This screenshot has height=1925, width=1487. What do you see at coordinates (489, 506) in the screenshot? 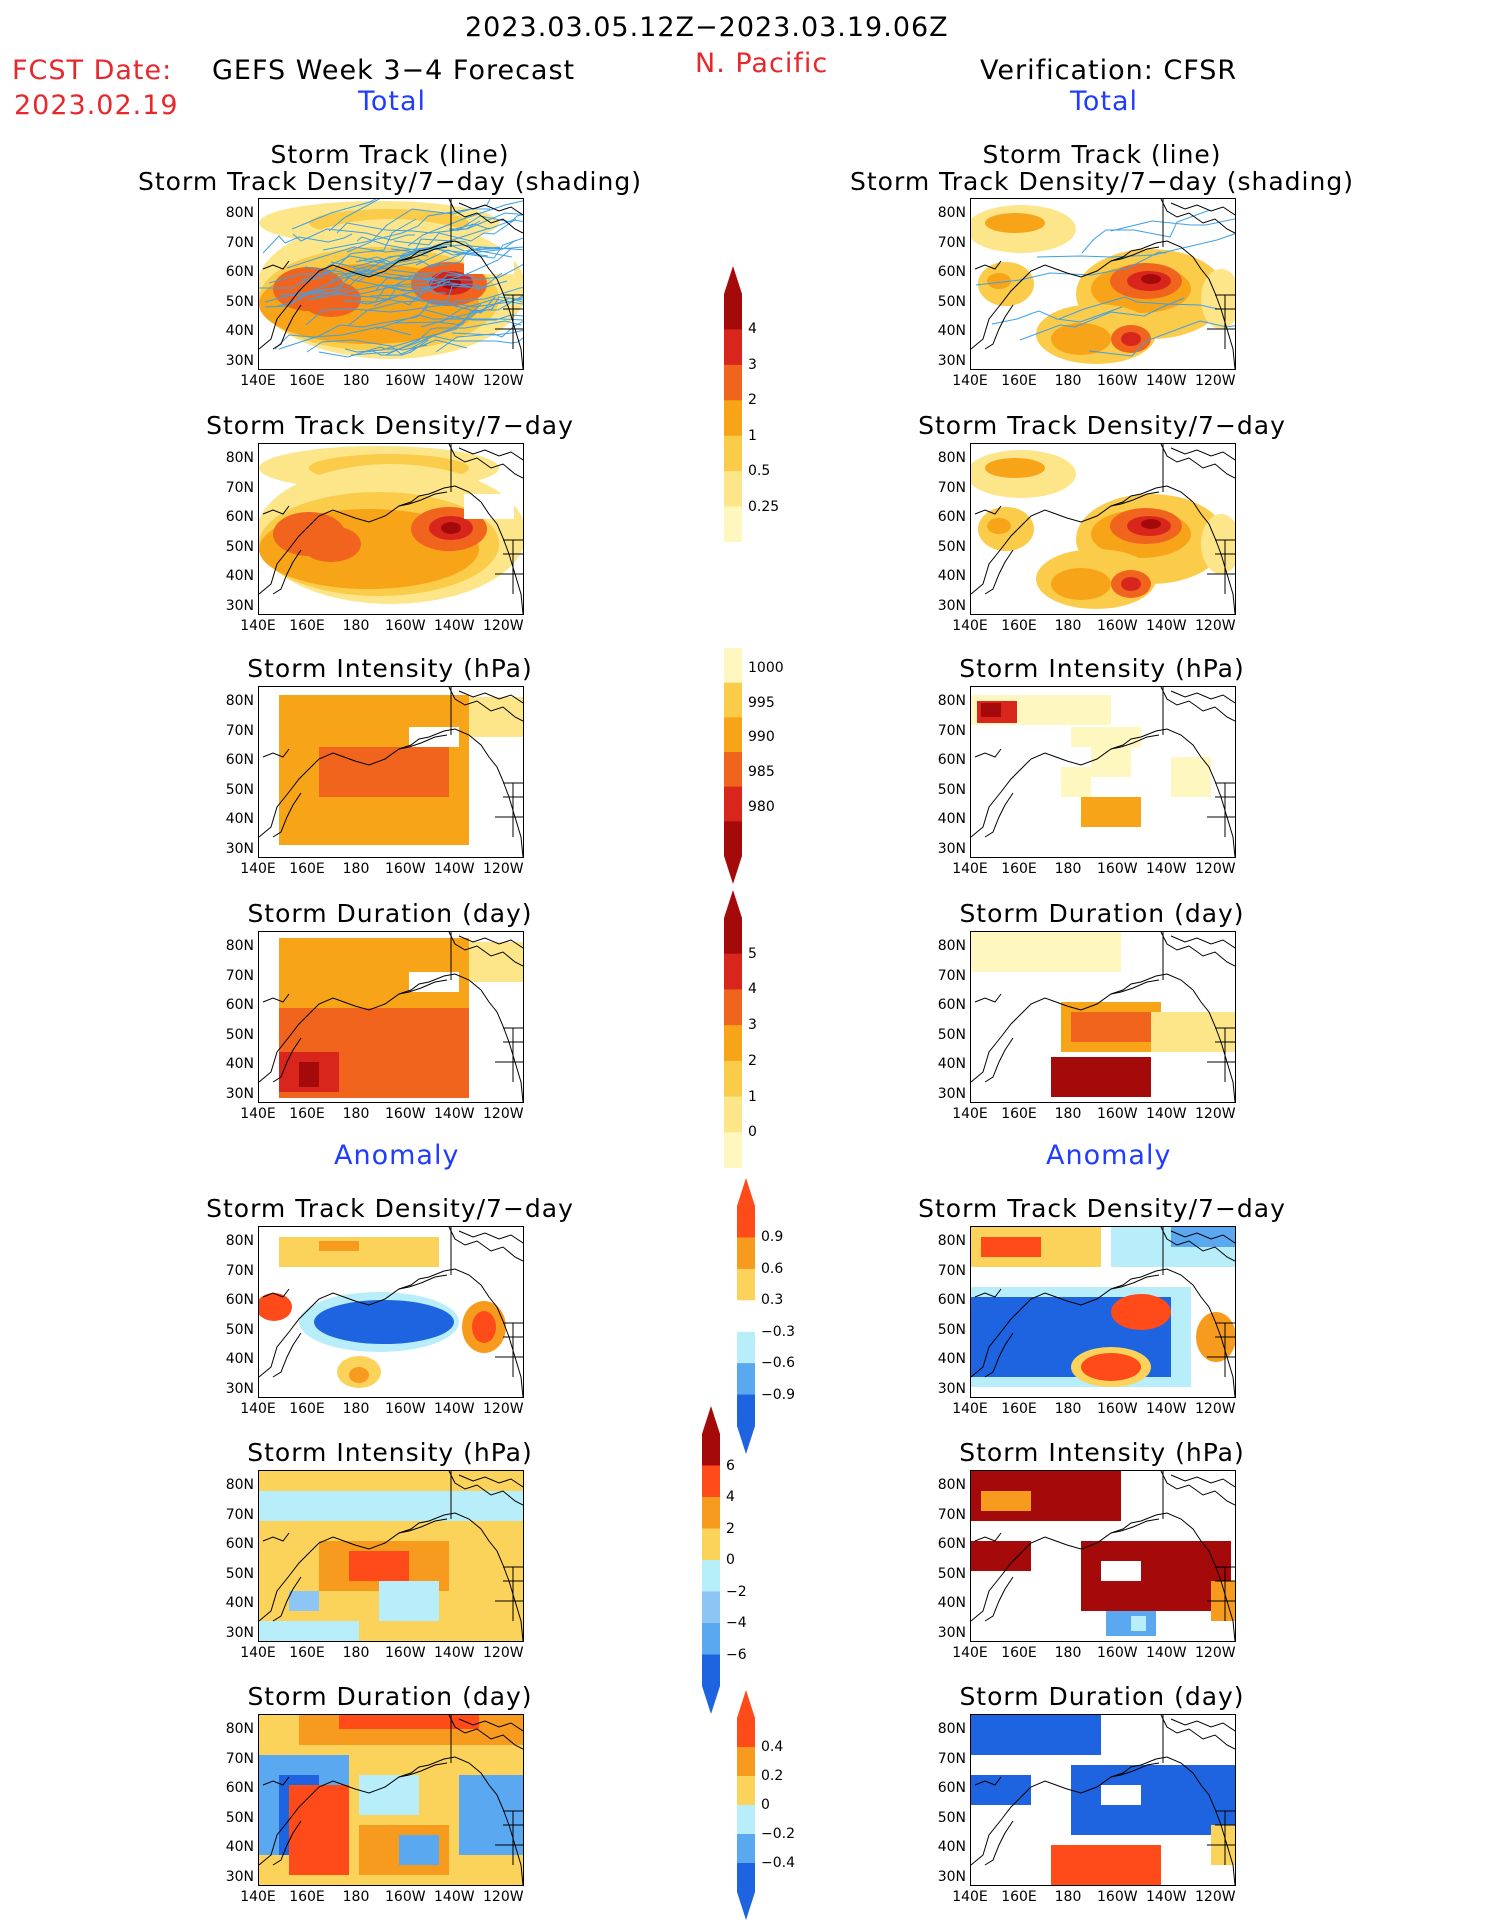
I see `gap` at bounding box center [489, 506].